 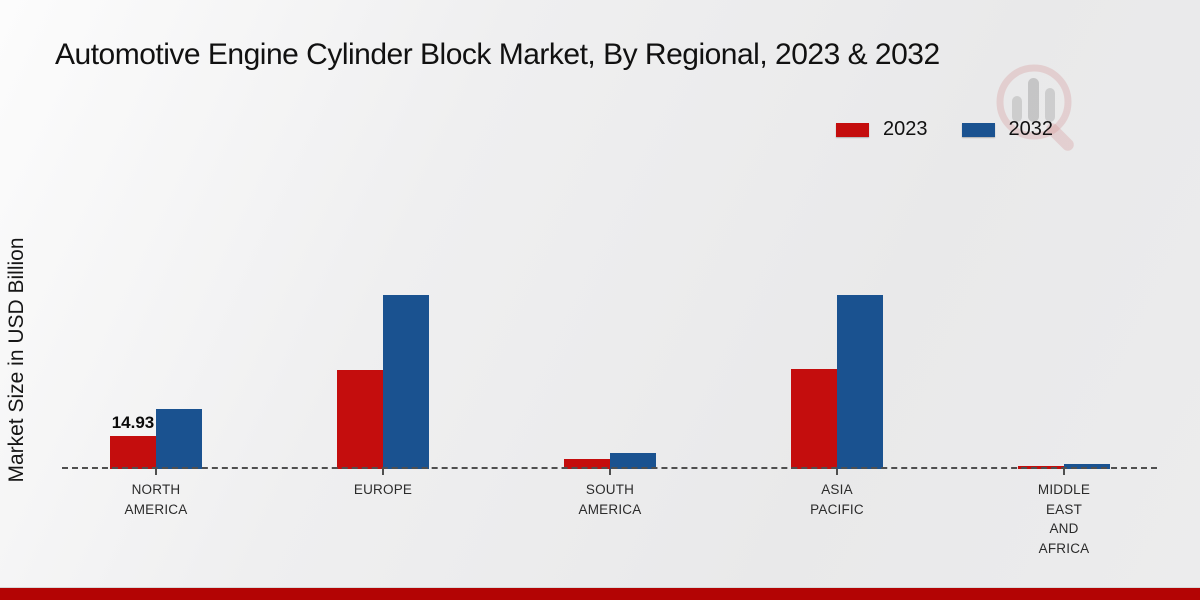 I want to click on category-label: ASIA PACIFIC, so click(x=837, y=499).